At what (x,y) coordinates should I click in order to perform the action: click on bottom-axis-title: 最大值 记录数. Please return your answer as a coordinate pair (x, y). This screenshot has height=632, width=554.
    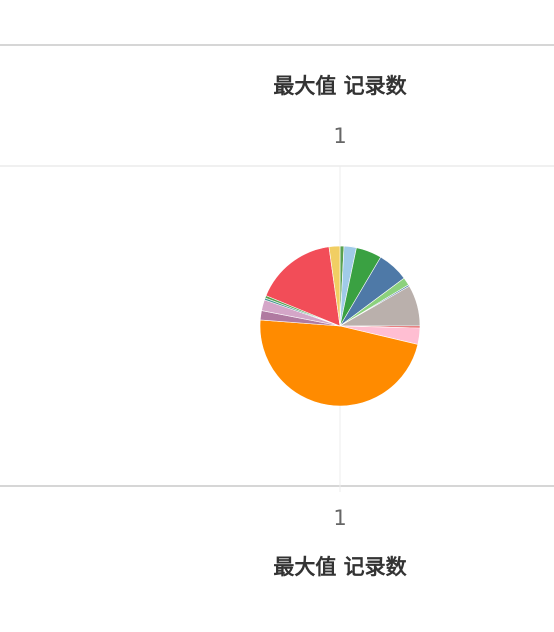
    Looking at the image, I should click on (340, 567).